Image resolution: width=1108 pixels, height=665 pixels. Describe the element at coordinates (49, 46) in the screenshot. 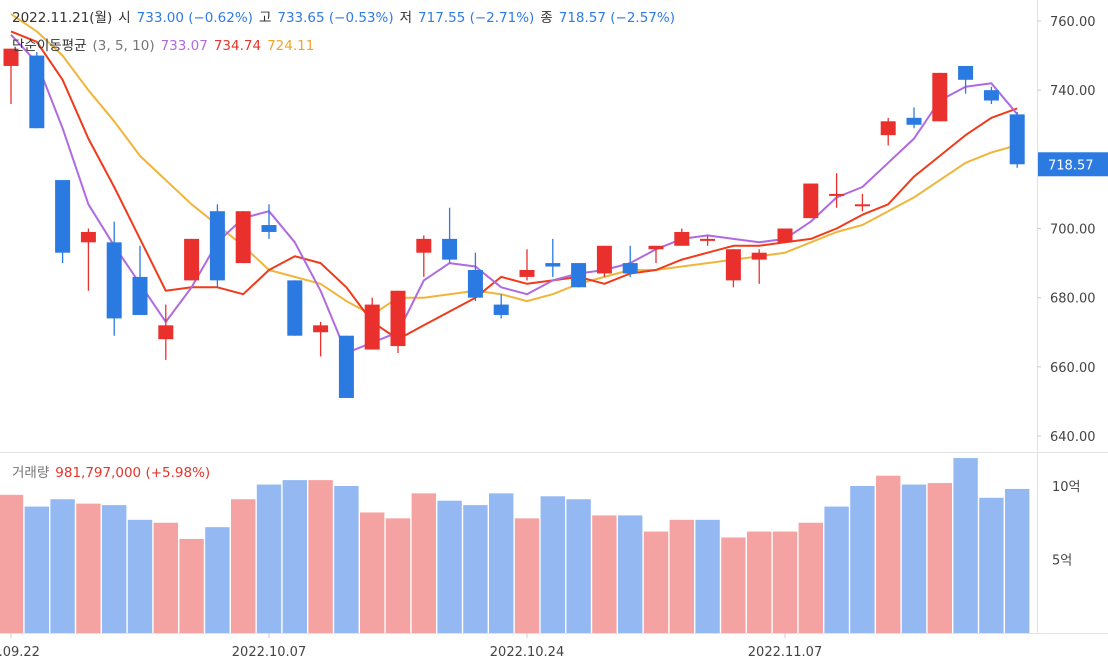

I see `ma-legend-label: 단순이동평균` at that location.